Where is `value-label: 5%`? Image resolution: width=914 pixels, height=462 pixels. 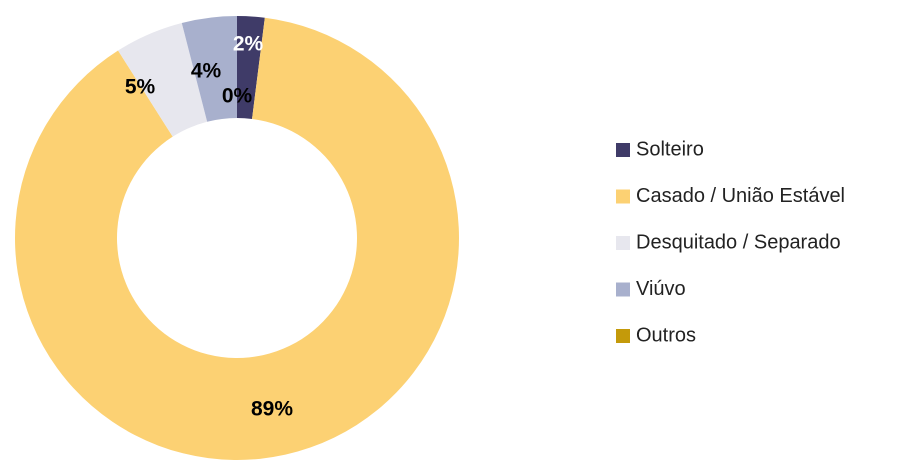 value-label: 5% is located at coordinates (140, 87).